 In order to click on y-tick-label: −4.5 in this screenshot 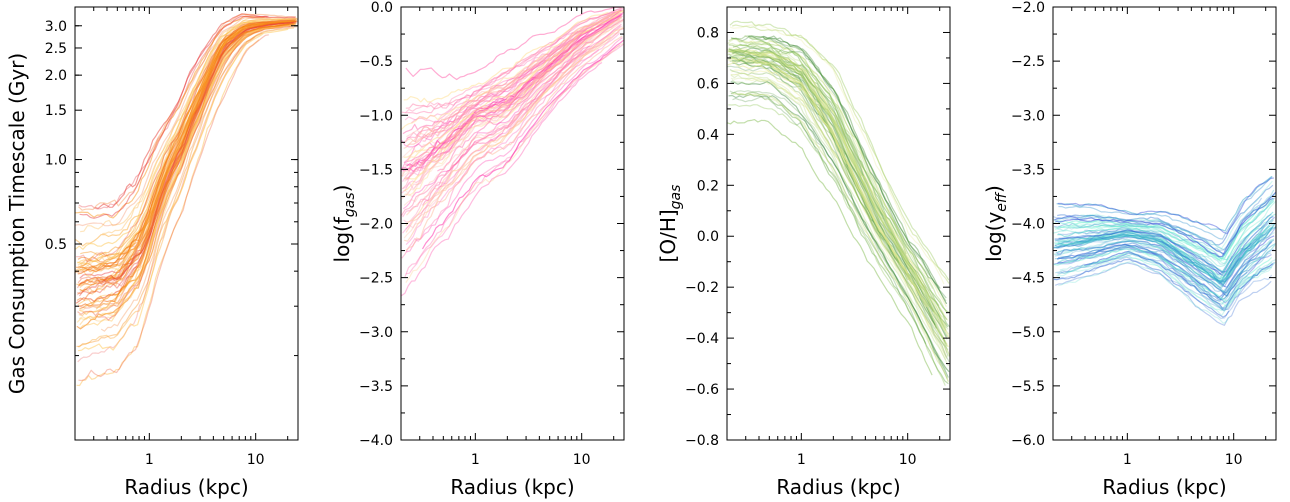, I will do `click(1028, 279)`.